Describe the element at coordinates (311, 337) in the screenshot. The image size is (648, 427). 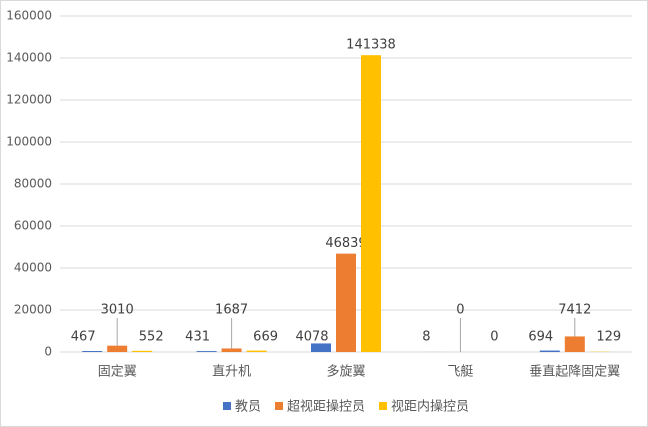
I see `value-label: 4078` at that location.